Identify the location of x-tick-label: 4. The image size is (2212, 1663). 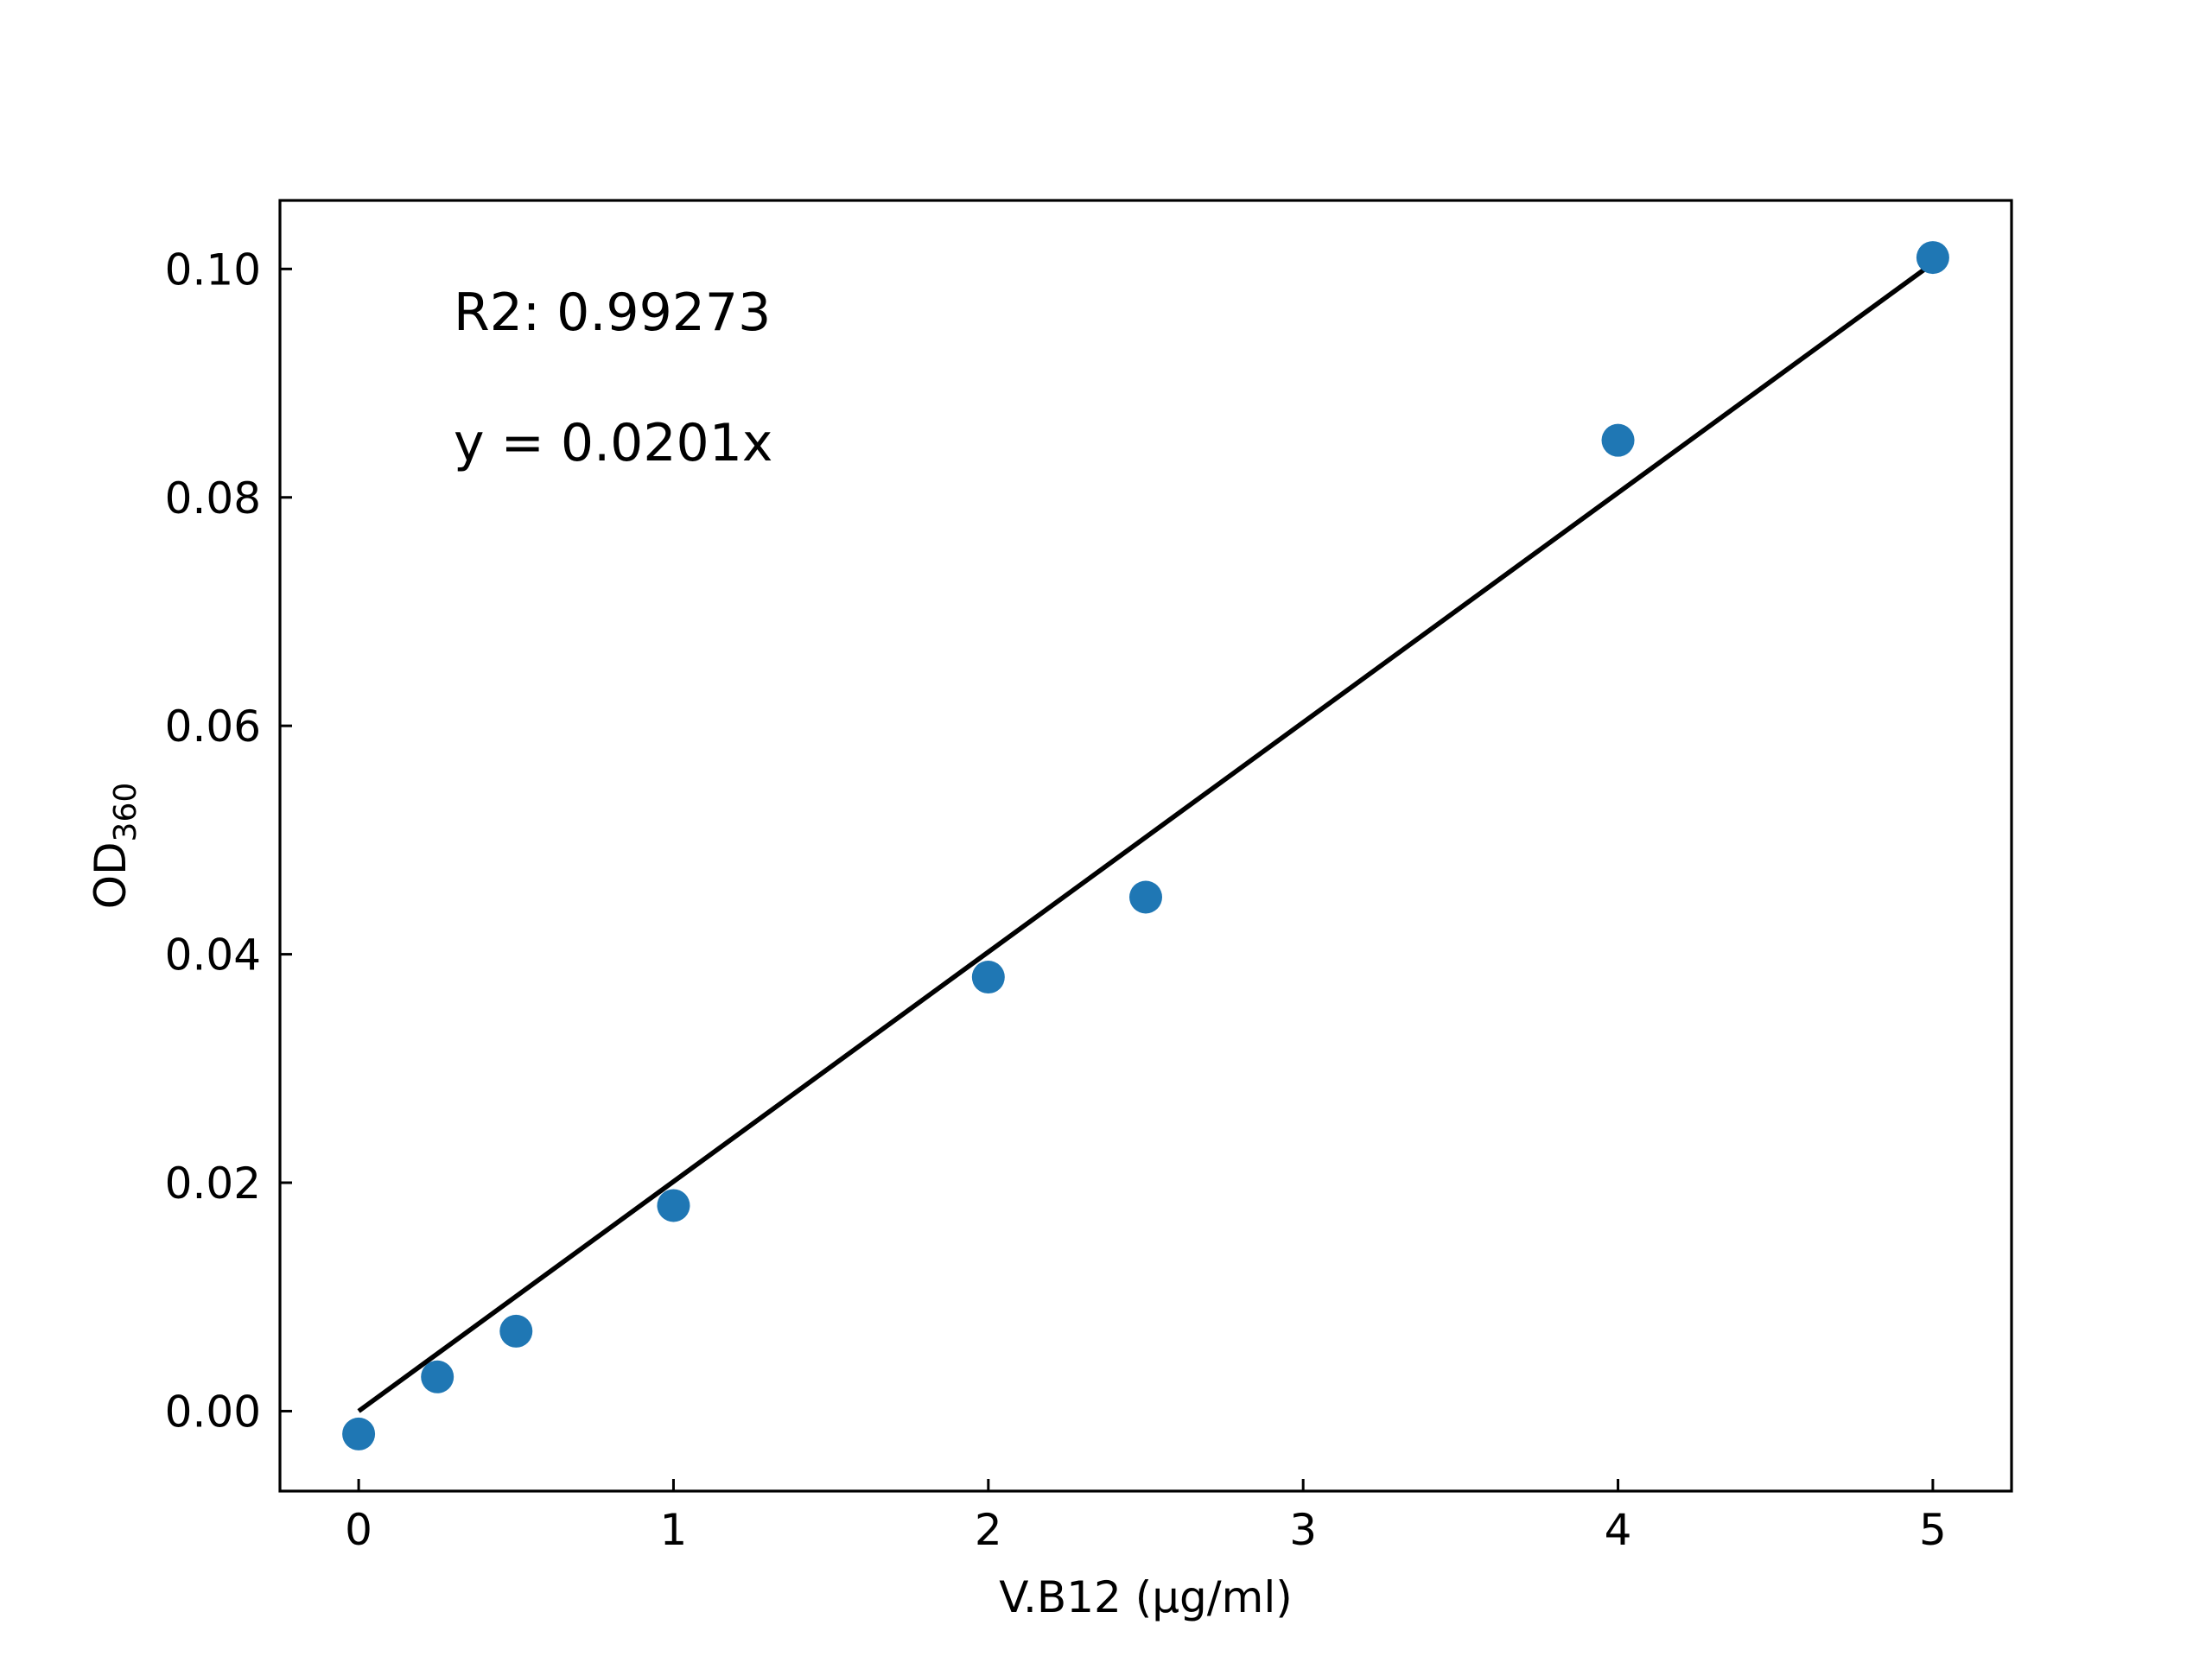
(1618, 1530).